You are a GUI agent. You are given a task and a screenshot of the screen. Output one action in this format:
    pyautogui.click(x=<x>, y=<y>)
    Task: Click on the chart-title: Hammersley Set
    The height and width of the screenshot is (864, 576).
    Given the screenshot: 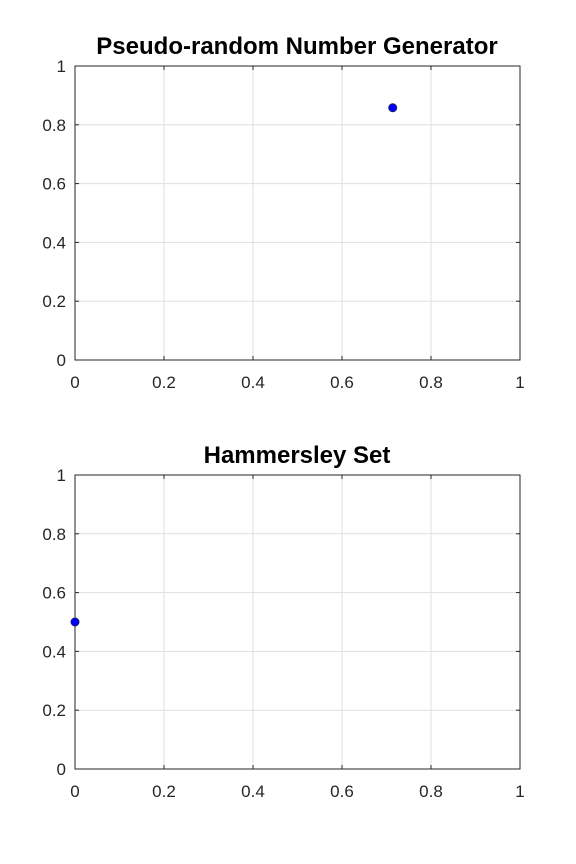 What is the action you would take?
    pyautogui.click(x=297, y=455)
    